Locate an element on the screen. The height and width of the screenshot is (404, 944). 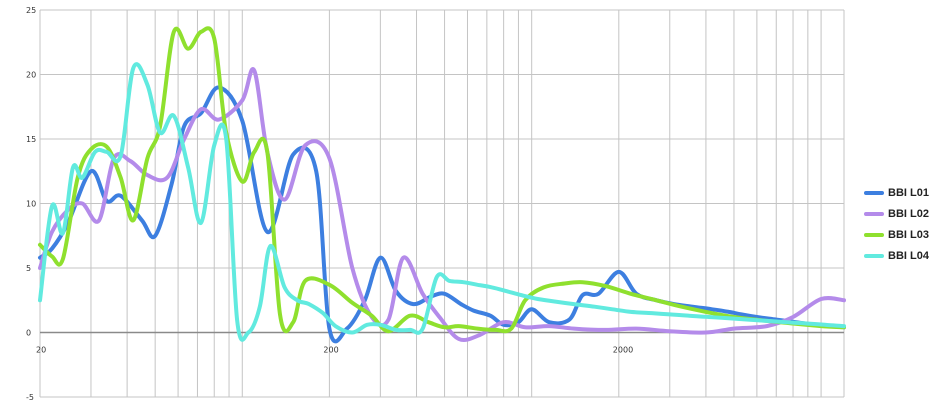
x-tick-label-1: 200 is located at coordinates (330, 350).